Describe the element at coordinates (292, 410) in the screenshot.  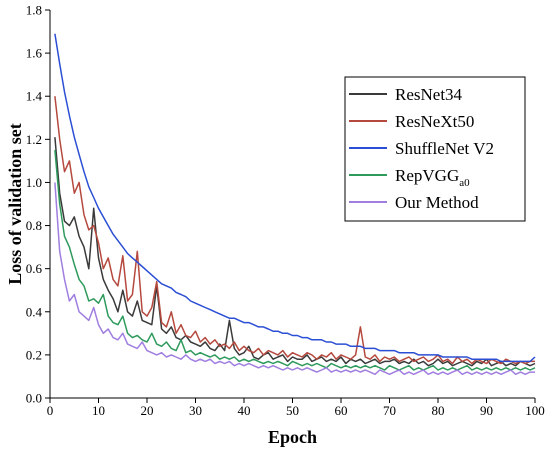
I see `x-tick-label: 50` at that location.